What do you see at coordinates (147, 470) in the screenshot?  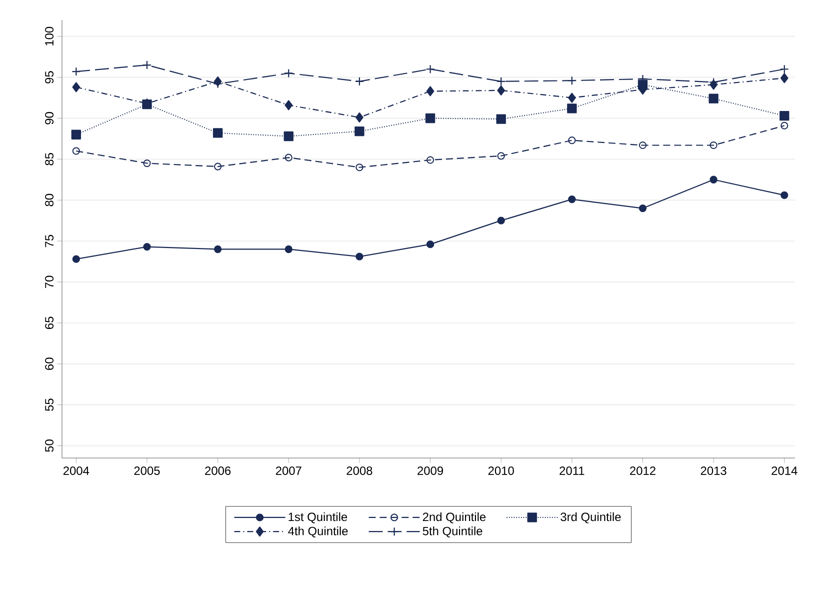 I see `x-tick-label: 2005` at bounding box center [147, 470].